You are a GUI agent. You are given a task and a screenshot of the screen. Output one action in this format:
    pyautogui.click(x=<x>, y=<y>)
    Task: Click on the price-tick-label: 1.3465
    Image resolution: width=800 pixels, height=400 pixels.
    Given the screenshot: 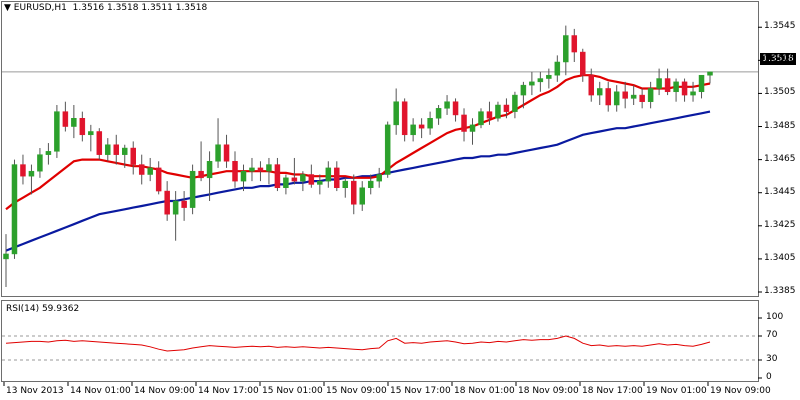 What is the action you would take?
    pyautogui.click(x=780, y=158)
    